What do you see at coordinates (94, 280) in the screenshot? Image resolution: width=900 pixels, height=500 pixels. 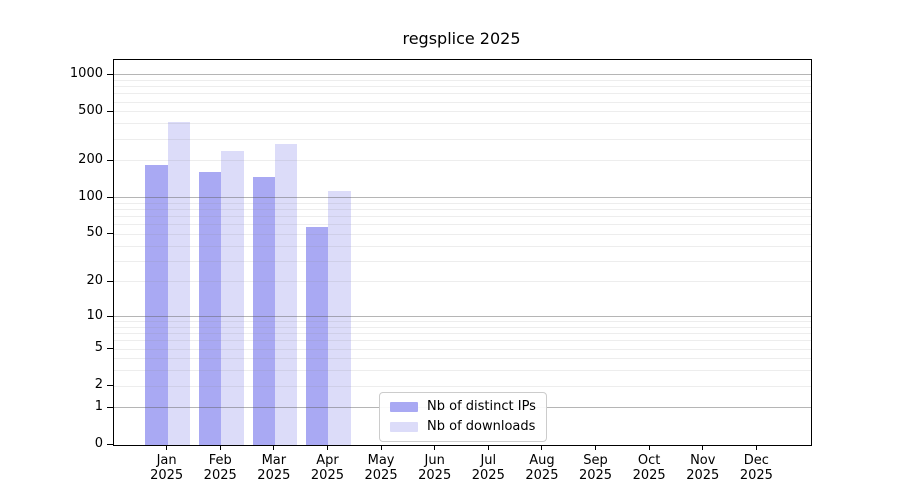 I see `y-tick-label: 20` at bounding box center [94, 280].